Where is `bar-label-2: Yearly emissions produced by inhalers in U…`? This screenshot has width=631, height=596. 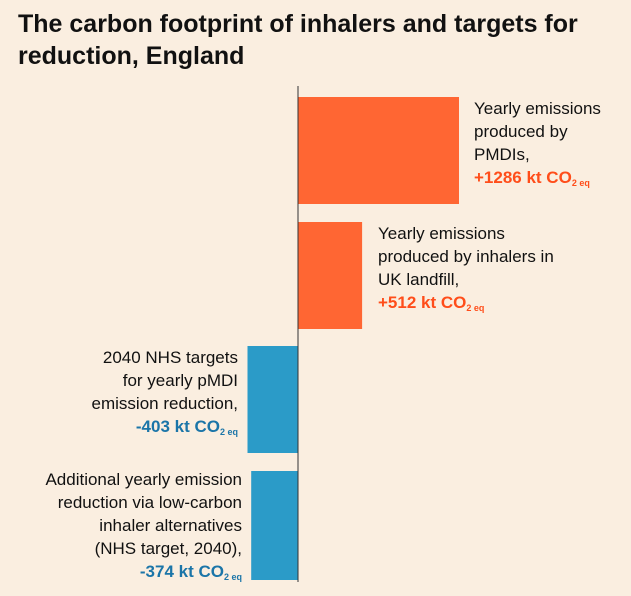
bar-label-2: Yearly emissions produced by inhalers in U… is located at coordinates (466, 271).